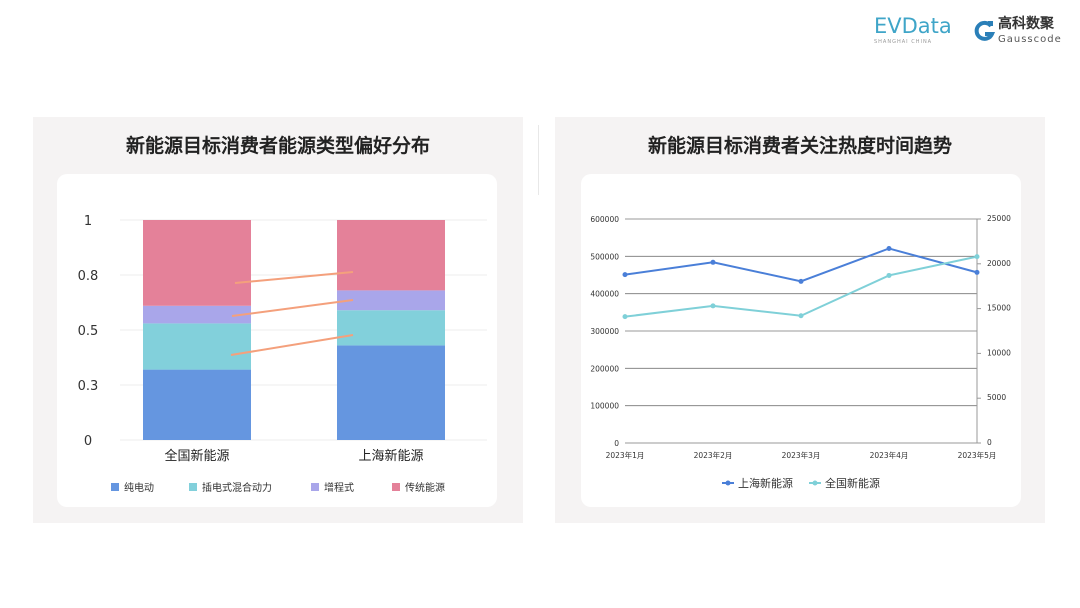 The image size is (1080, 608). Describe the element at coordinates (799, 146) in the screenshot. I see `chart-title: 新能源目标消费者关注热度时间趋势` at that location.